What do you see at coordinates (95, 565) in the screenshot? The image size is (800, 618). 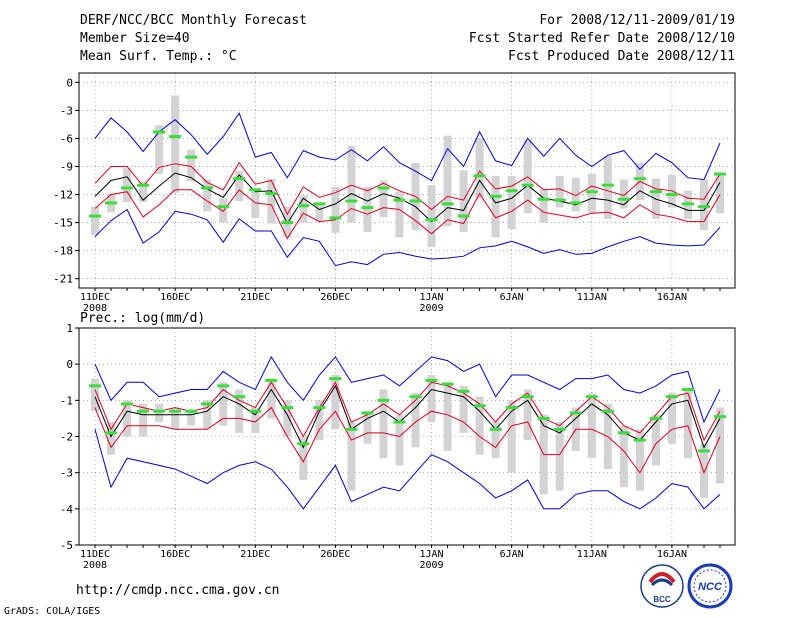 I see `precipitation-xtick-year-0: 2008` at bounding box center [95, 565].